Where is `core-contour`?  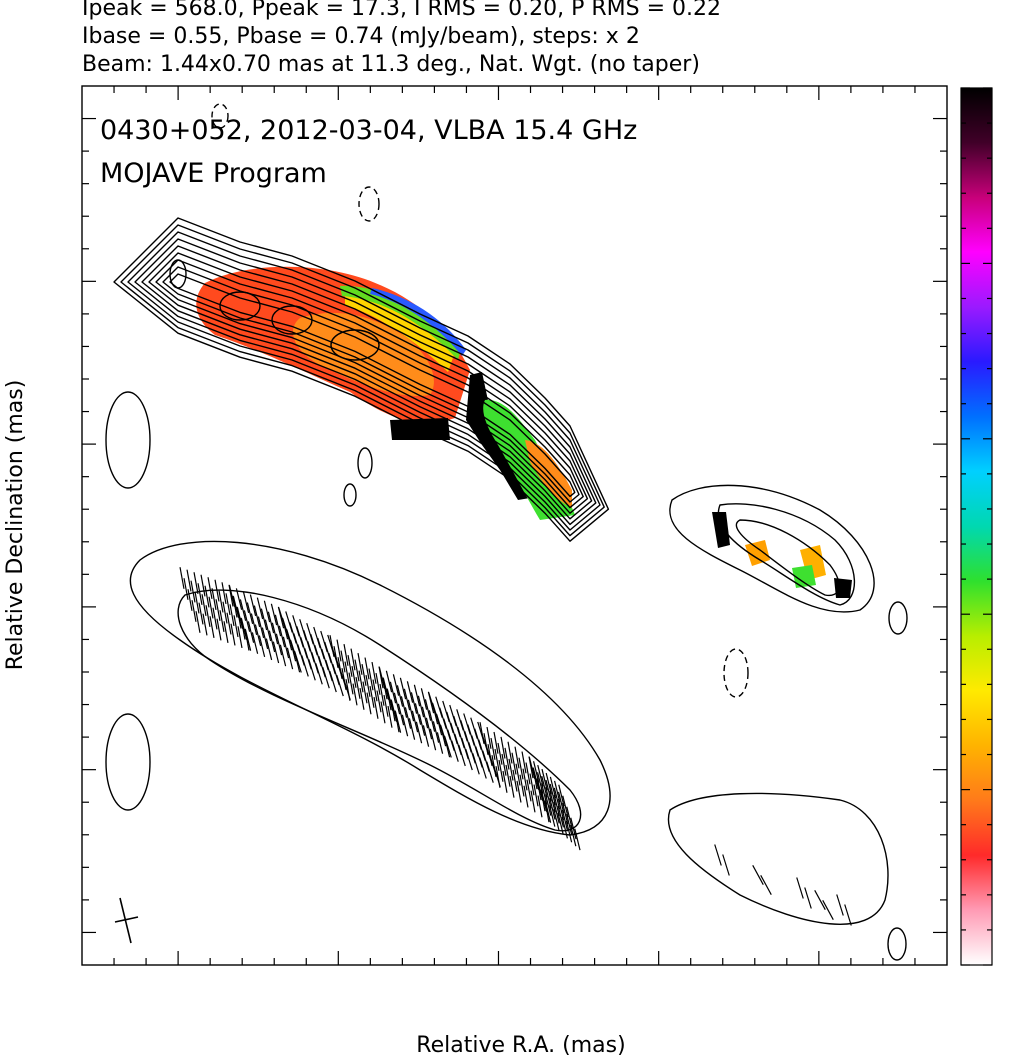
core-contour is located at coordinates (178, 274).